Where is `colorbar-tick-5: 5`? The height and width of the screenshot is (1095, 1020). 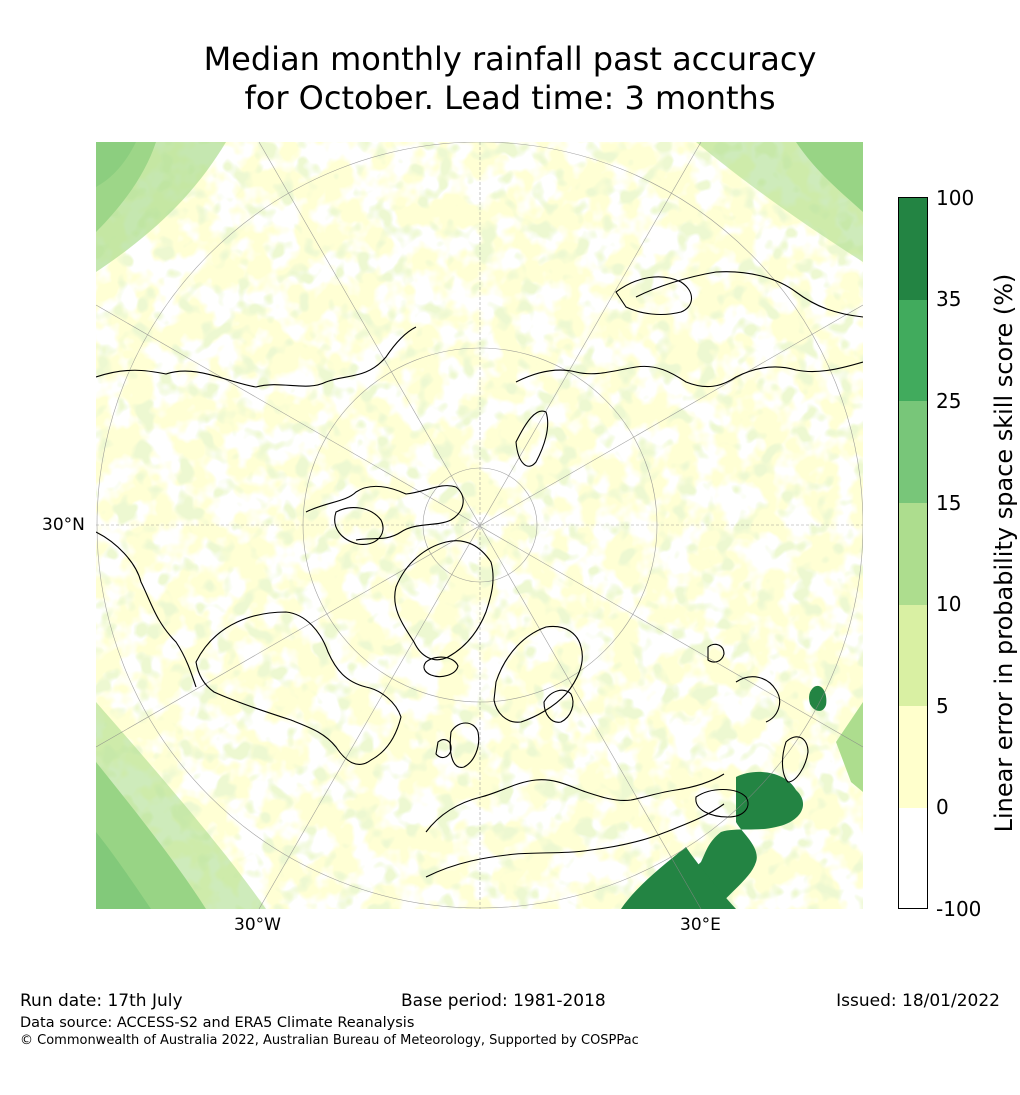 colorbar-tick-5: 5 is located at coordinates (942, 706).